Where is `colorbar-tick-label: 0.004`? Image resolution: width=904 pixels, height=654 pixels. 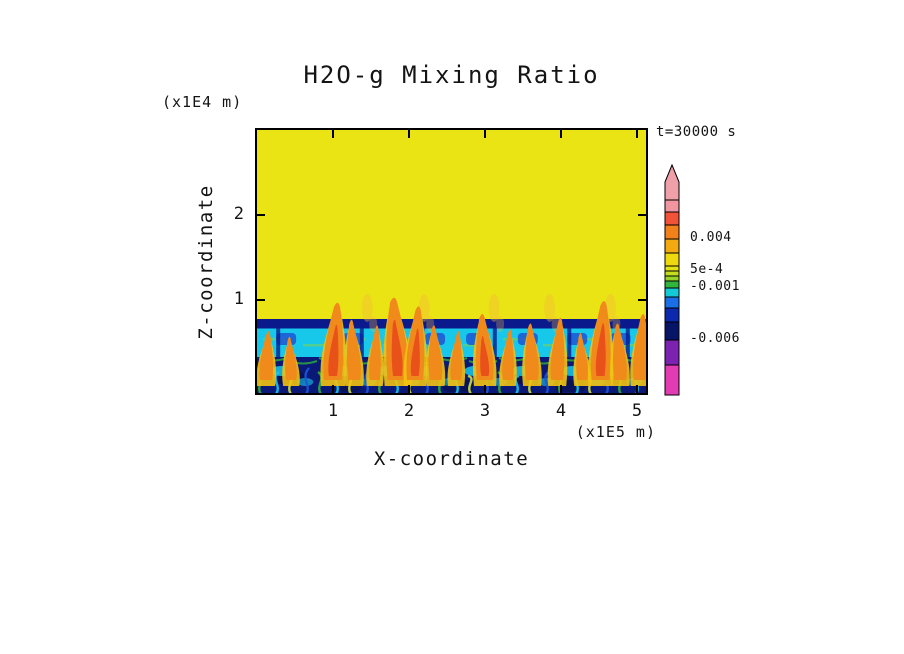
colorbar-tick-label: 0.004 is located at coordinates (711, 237).